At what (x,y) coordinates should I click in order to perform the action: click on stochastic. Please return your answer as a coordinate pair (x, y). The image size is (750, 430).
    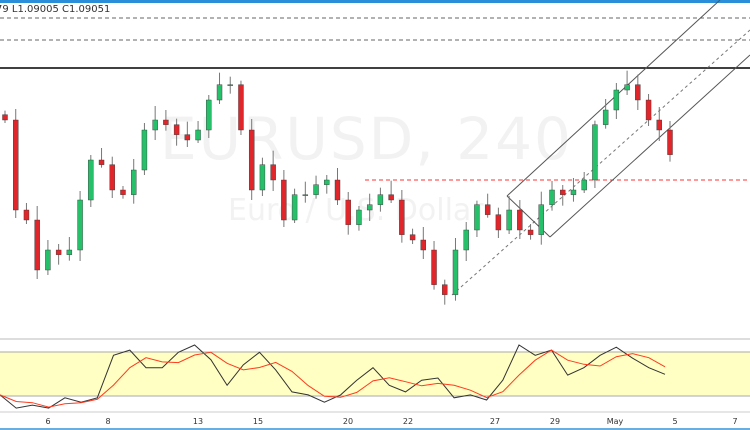
    Looking at the image, I should click on (333, 376).